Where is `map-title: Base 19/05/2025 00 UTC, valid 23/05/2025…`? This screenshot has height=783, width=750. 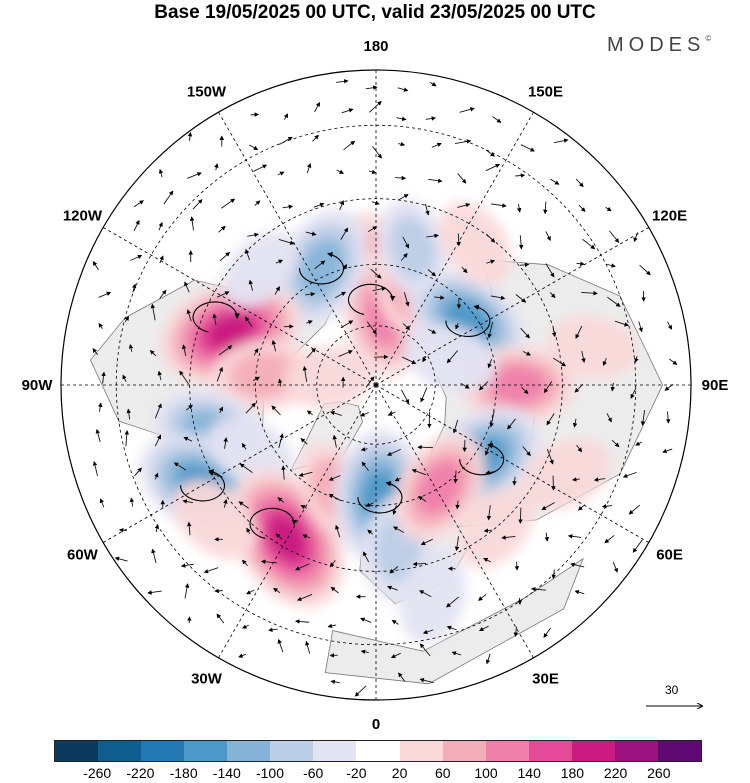 map-title: Base 19/05/2025 00 UTC, valid 23/05/2025… is located at coordinates (375, 12).